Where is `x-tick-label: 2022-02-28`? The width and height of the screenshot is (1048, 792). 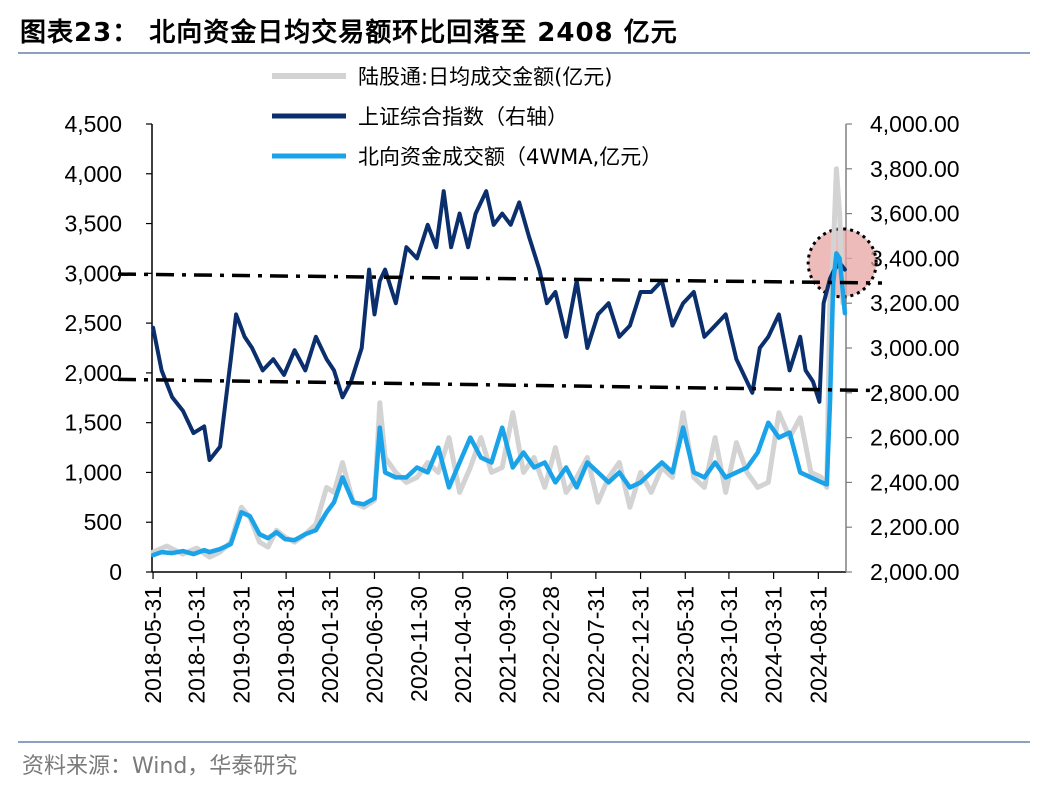 x-tick-label: 2022-02-28 is located at coordinates (551, 645).